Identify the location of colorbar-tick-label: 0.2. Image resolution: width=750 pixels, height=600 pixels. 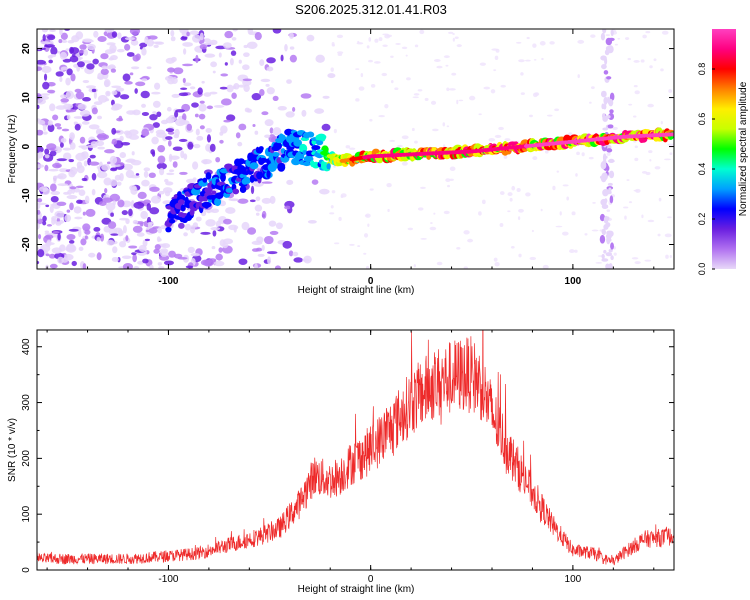
(702, 219).